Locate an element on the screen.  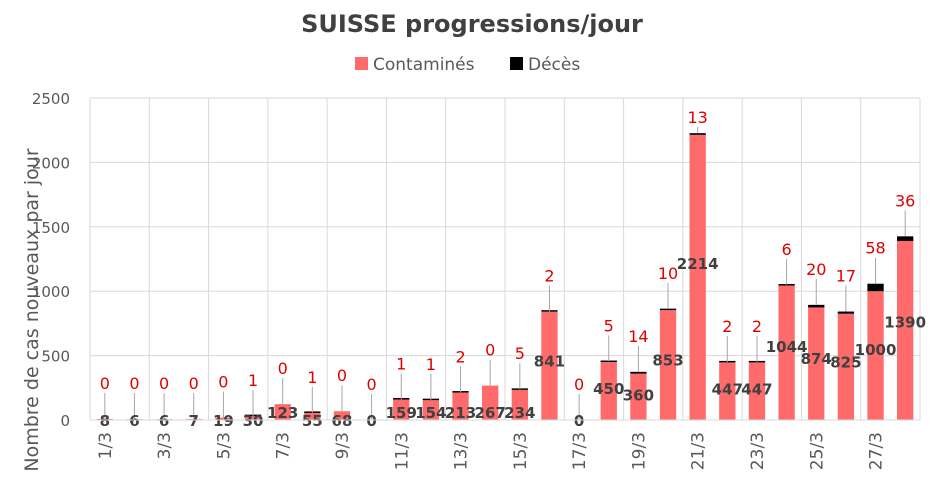
data-label-contamines: 6 is located at coordinates (134, 421).